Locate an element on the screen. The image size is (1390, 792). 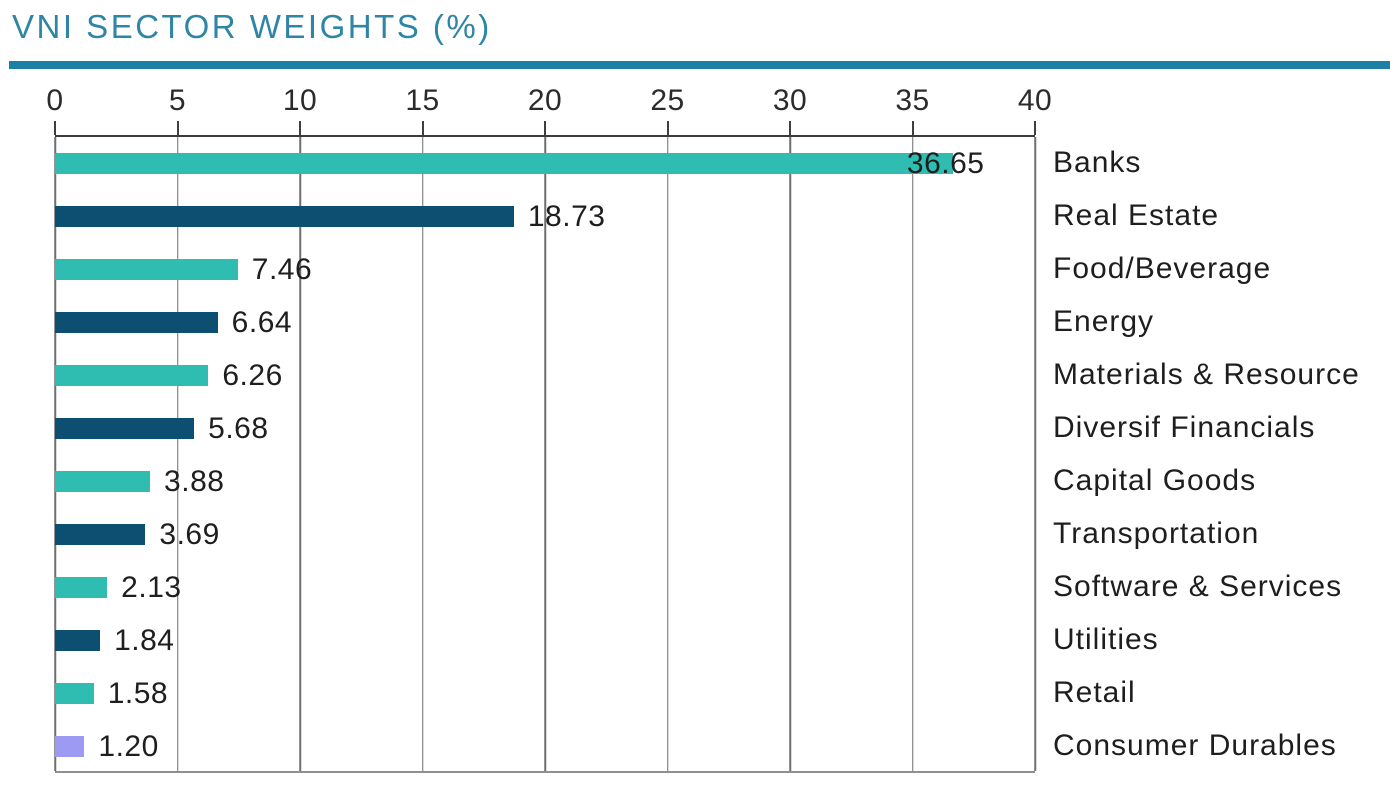
x-axis-tick-label: 30 is located at coordinates (790, 100).